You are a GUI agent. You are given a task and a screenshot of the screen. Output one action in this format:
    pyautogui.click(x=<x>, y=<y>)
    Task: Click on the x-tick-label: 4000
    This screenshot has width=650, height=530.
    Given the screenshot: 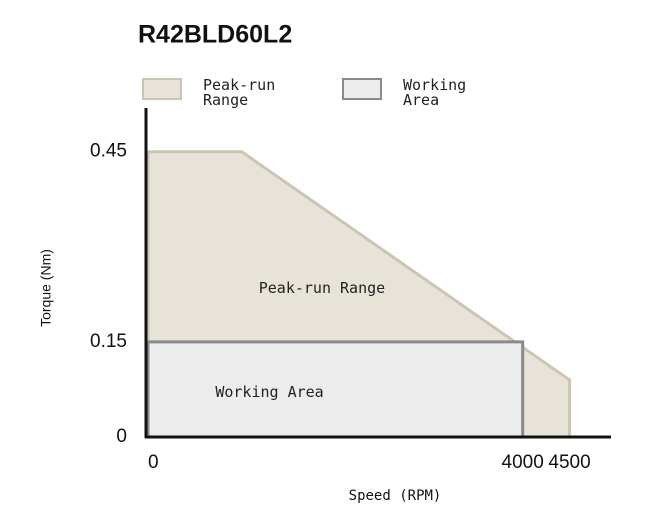 What is the action you would take?
    pyautogui.click(x=523, y=462)
    